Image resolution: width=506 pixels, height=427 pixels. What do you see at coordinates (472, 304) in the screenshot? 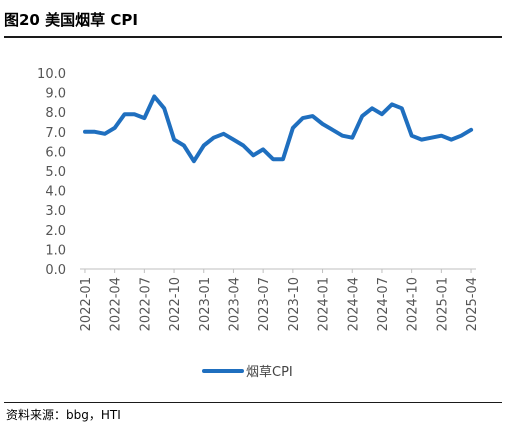
I see `x-tick-label: 2025-04` at bounding box center [472, 304].